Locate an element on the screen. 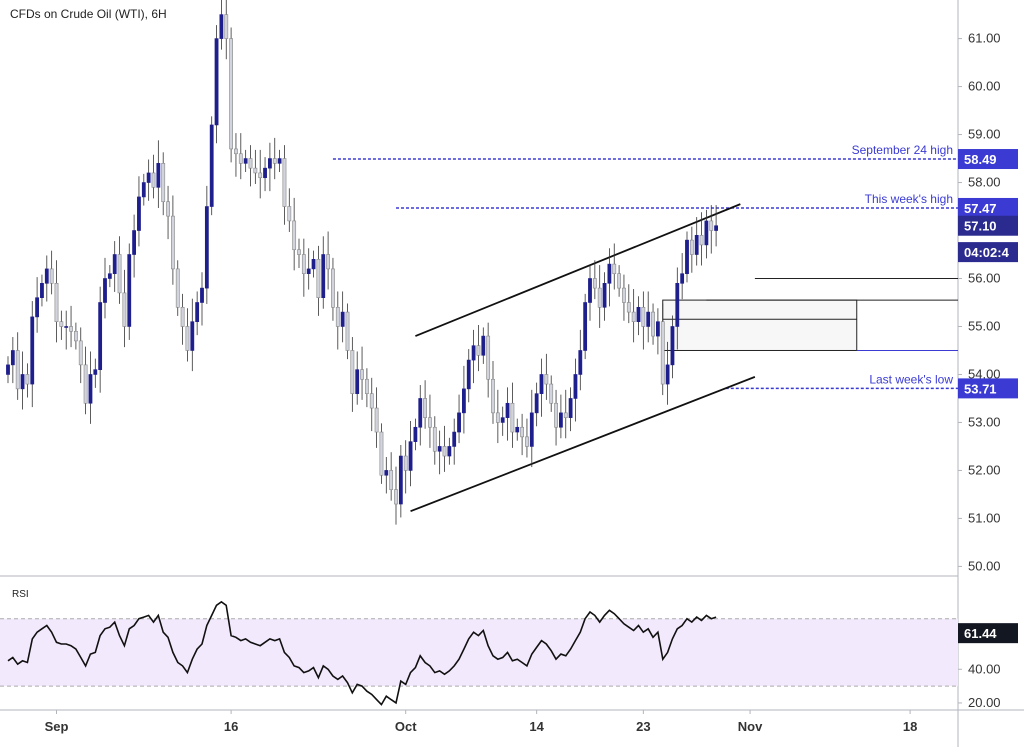 The height and width of the screenshot is (747, 1024). rsi-value-badge-bg is located at coordinates (988, 633).